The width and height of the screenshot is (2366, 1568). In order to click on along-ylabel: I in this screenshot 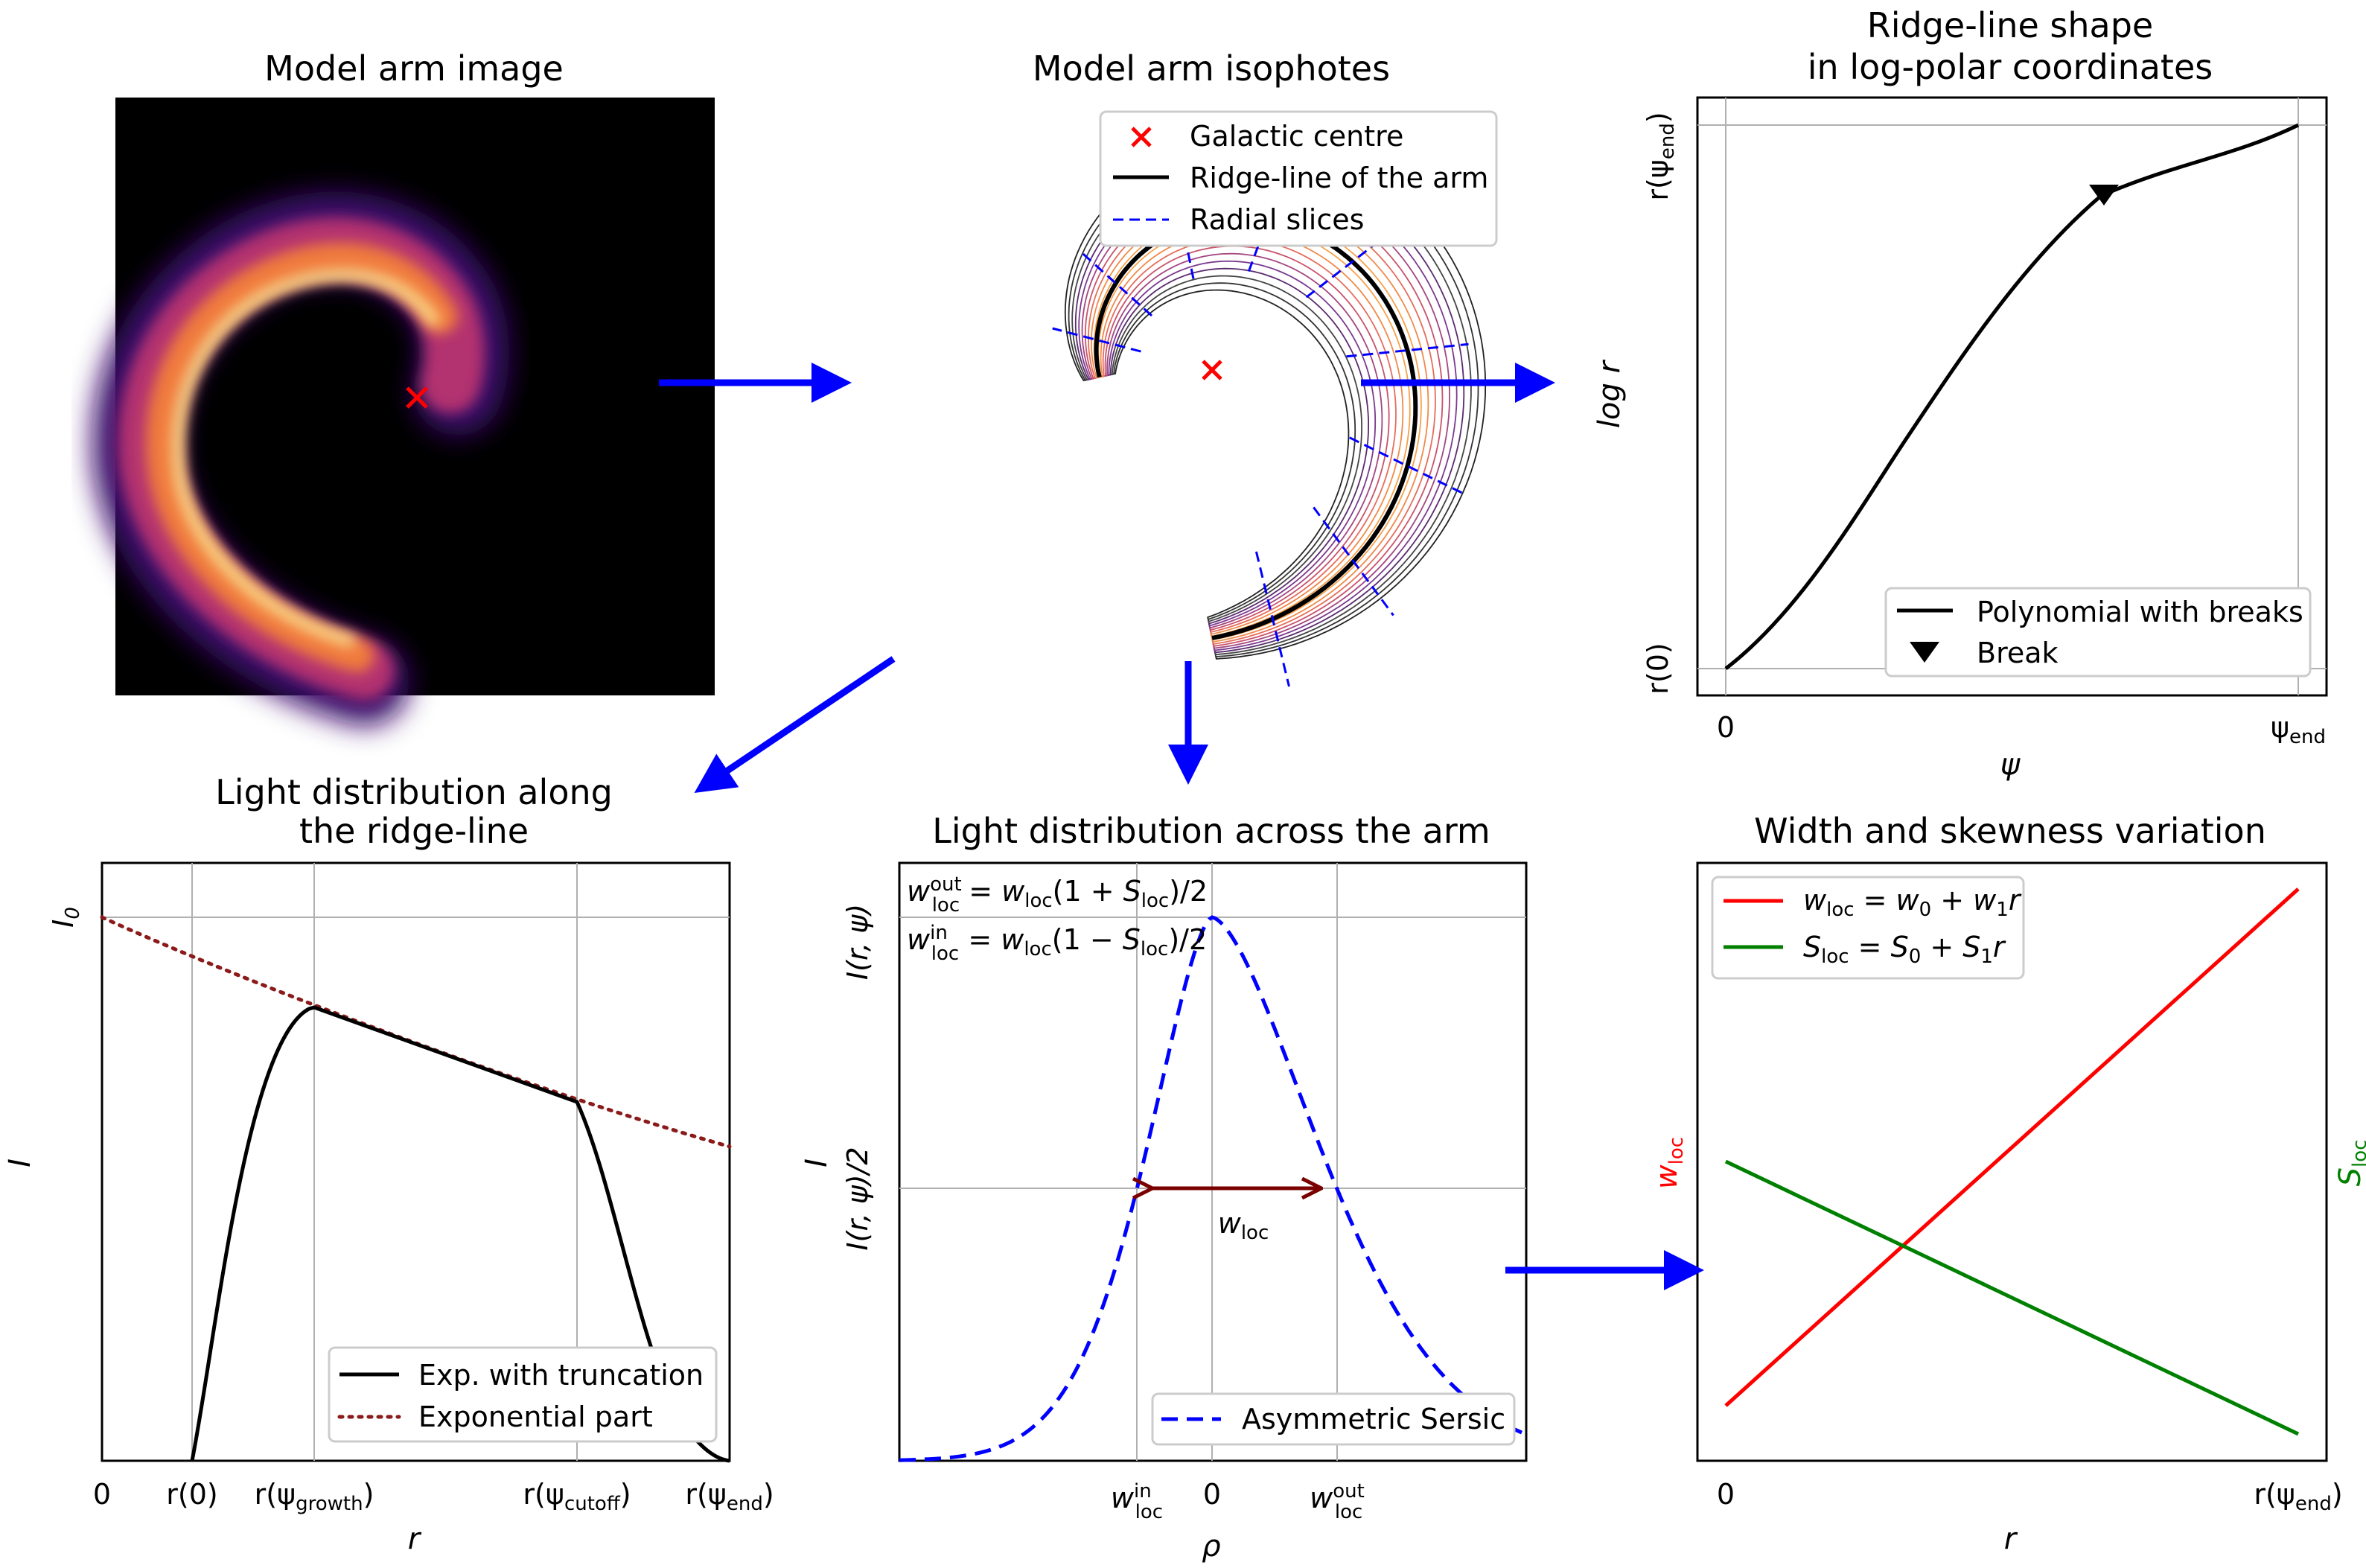, I will do `click(20, 1163)`.